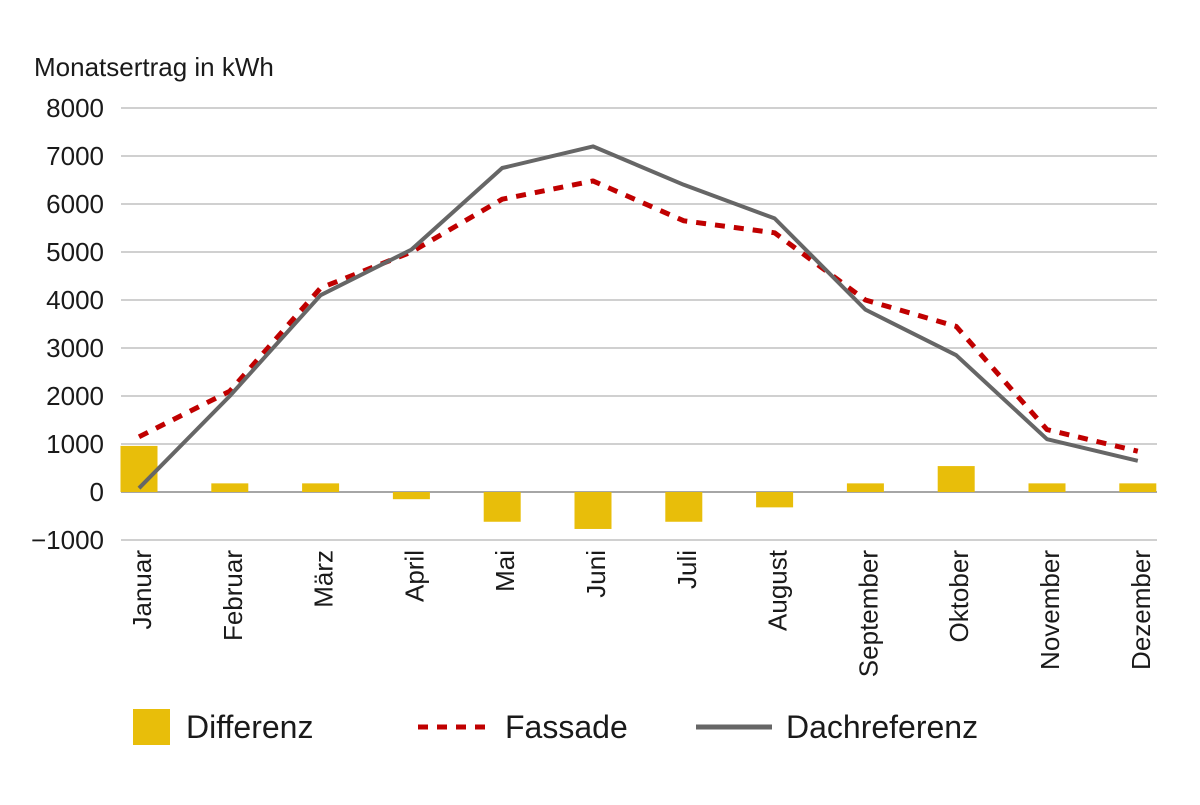  I want to click on x-tick-label: September, so click(868, 614).